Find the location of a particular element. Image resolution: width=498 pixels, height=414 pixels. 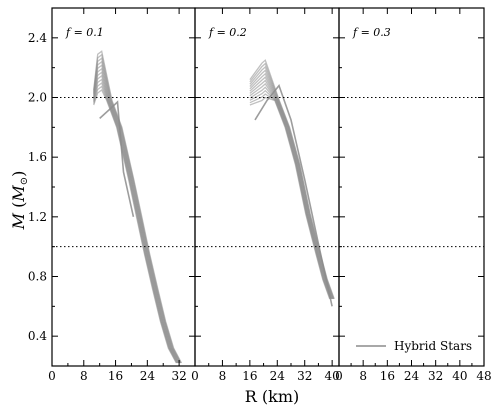

x-tick-label-3-48: 48 is located at coordinates (483, 376).